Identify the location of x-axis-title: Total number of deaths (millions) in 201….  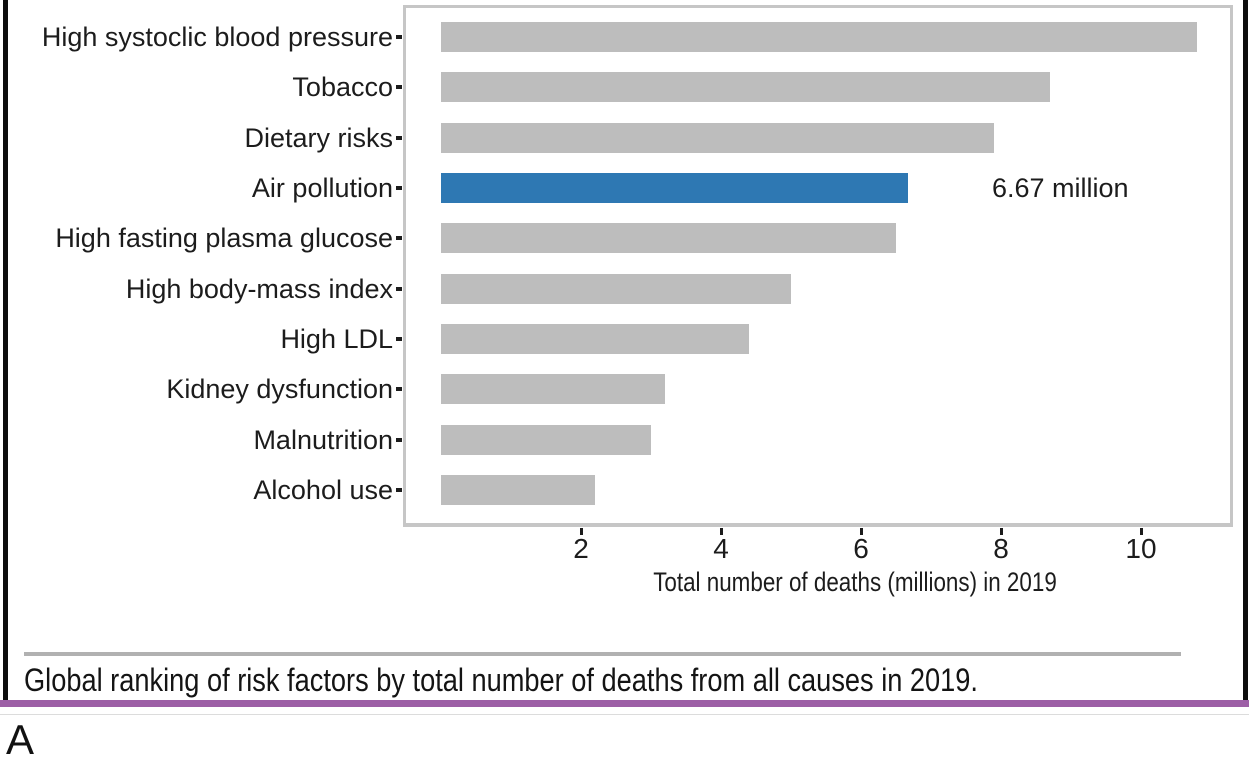
(855, 582).